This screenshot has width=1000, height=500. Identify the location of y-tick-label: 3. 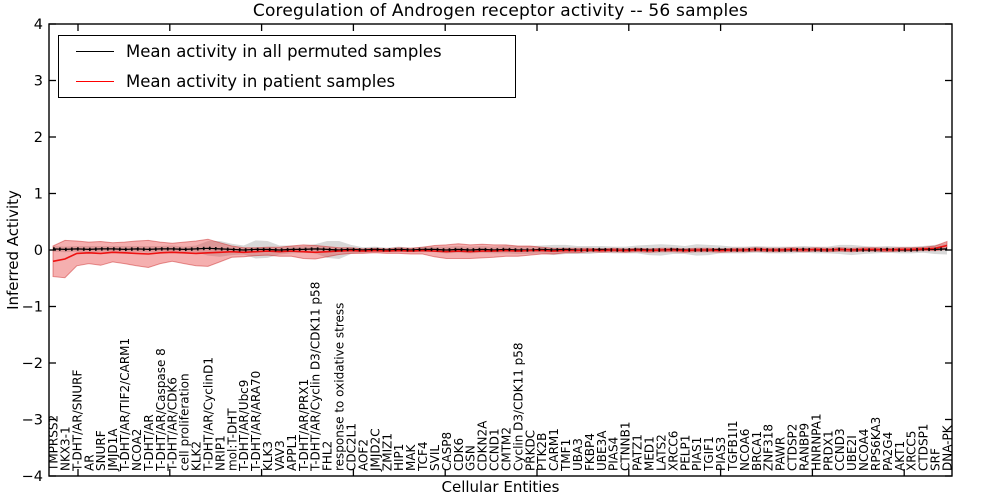
(38, 82).